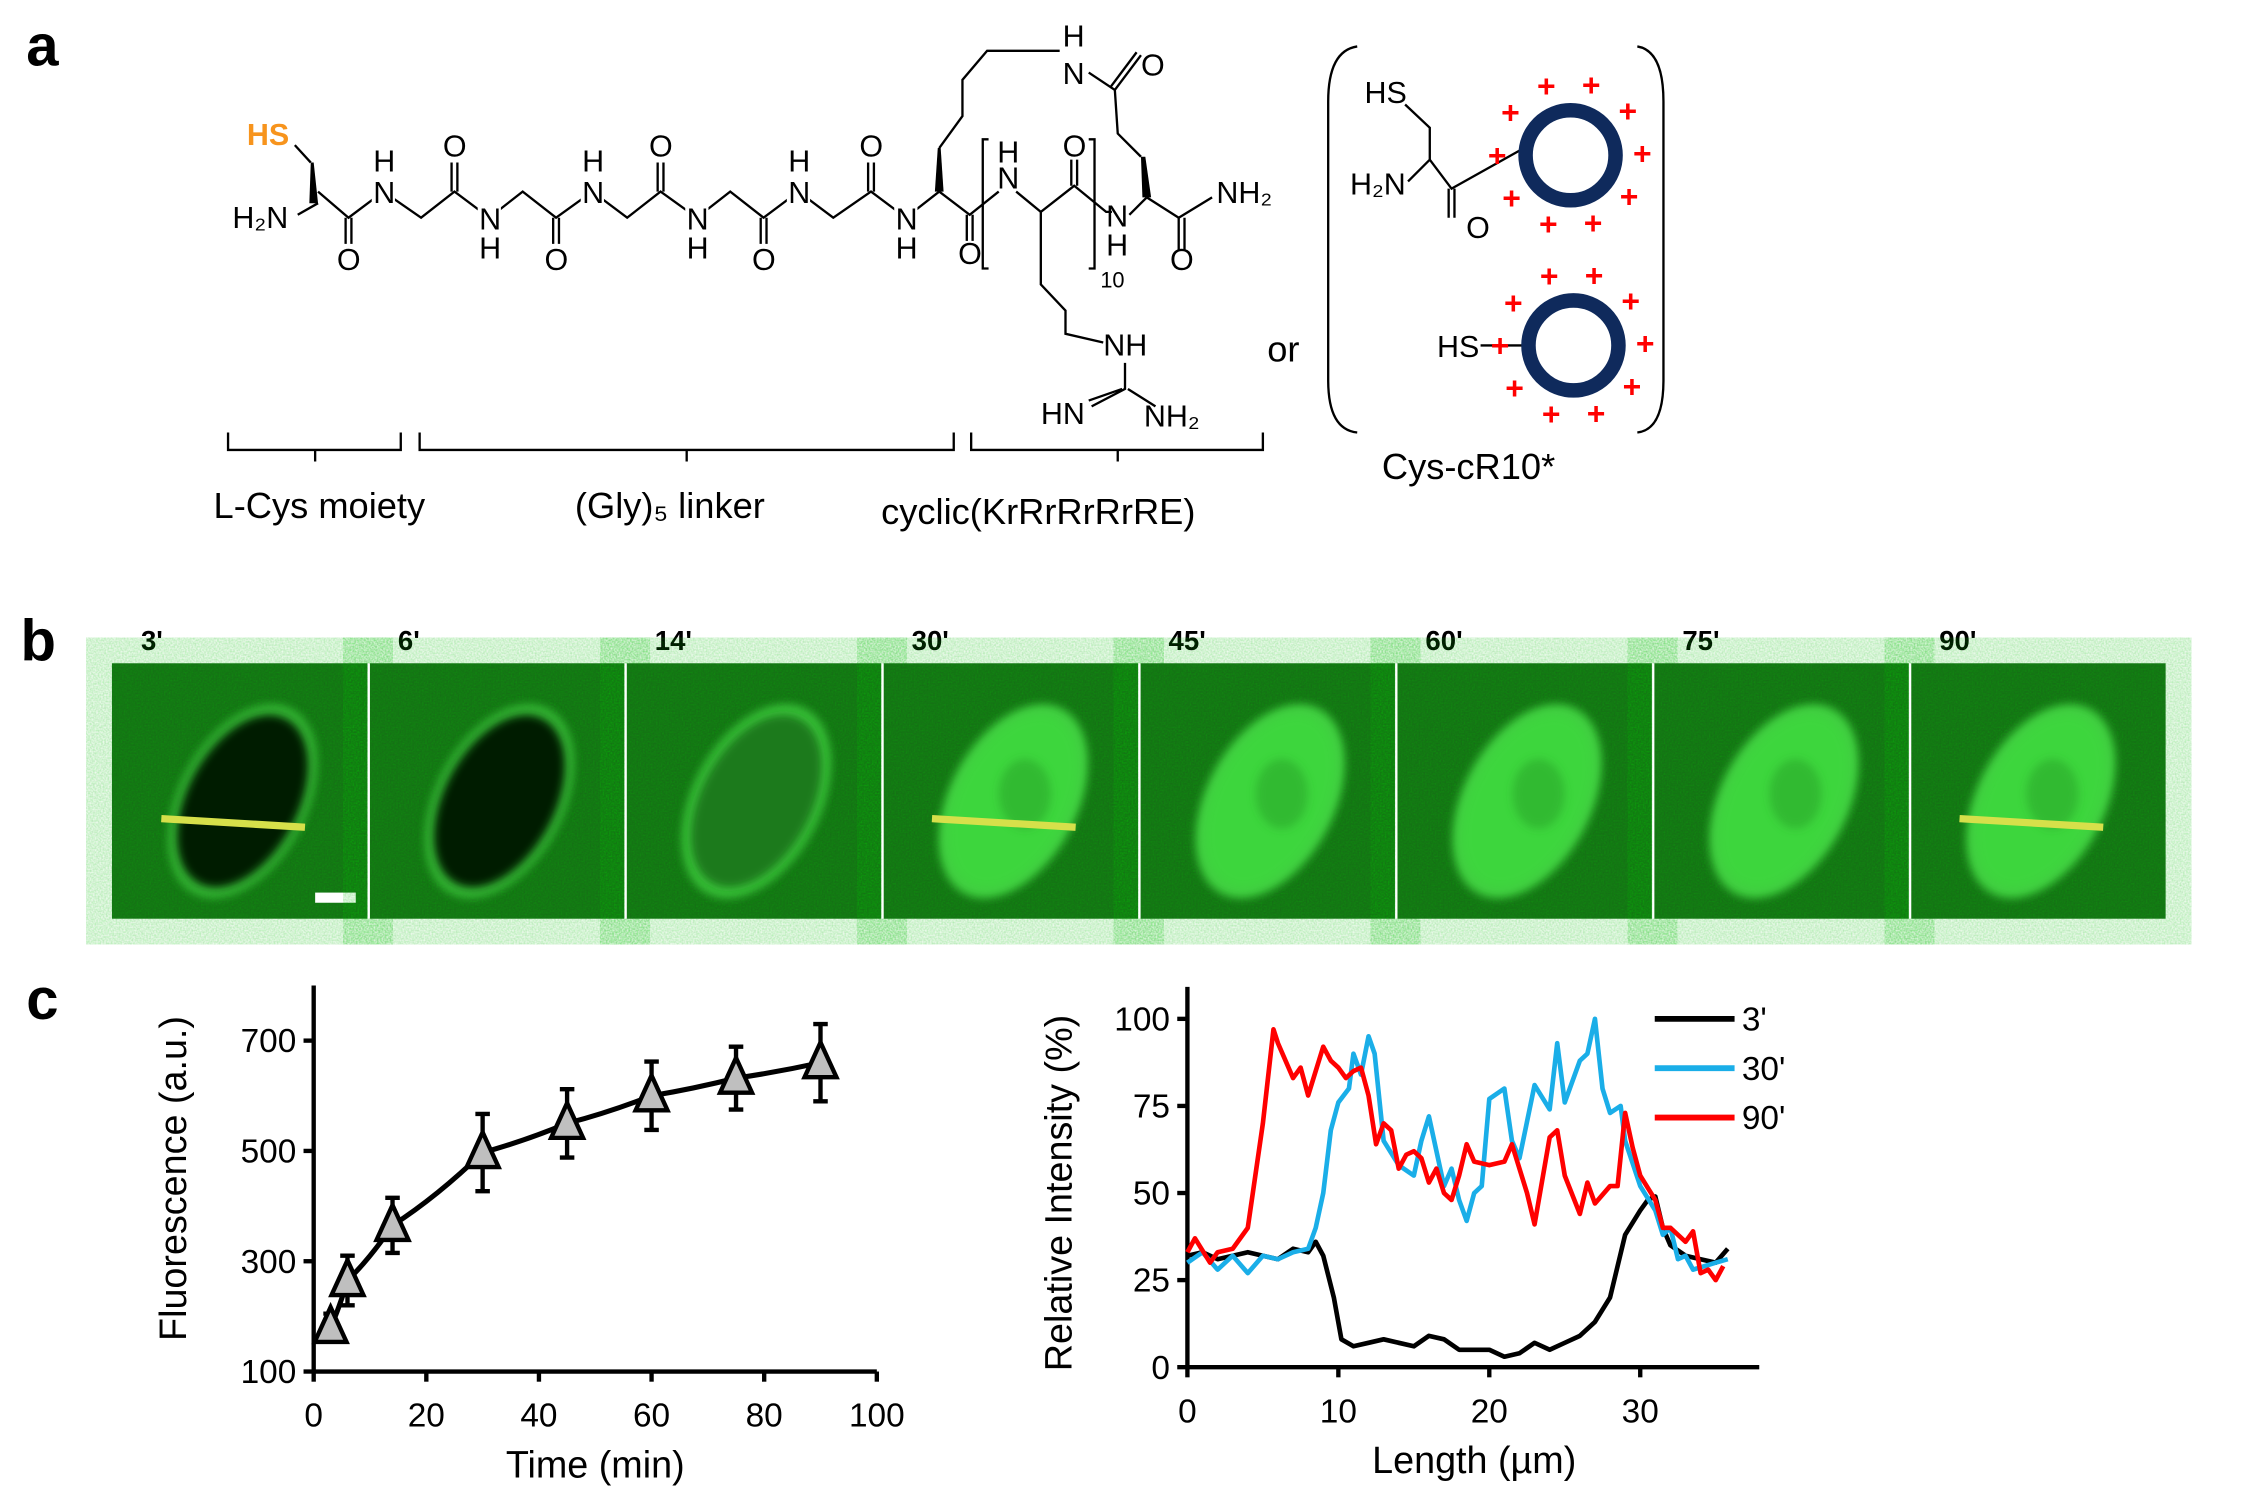  I want to click on thiol-label: HS, so click(268, 135).